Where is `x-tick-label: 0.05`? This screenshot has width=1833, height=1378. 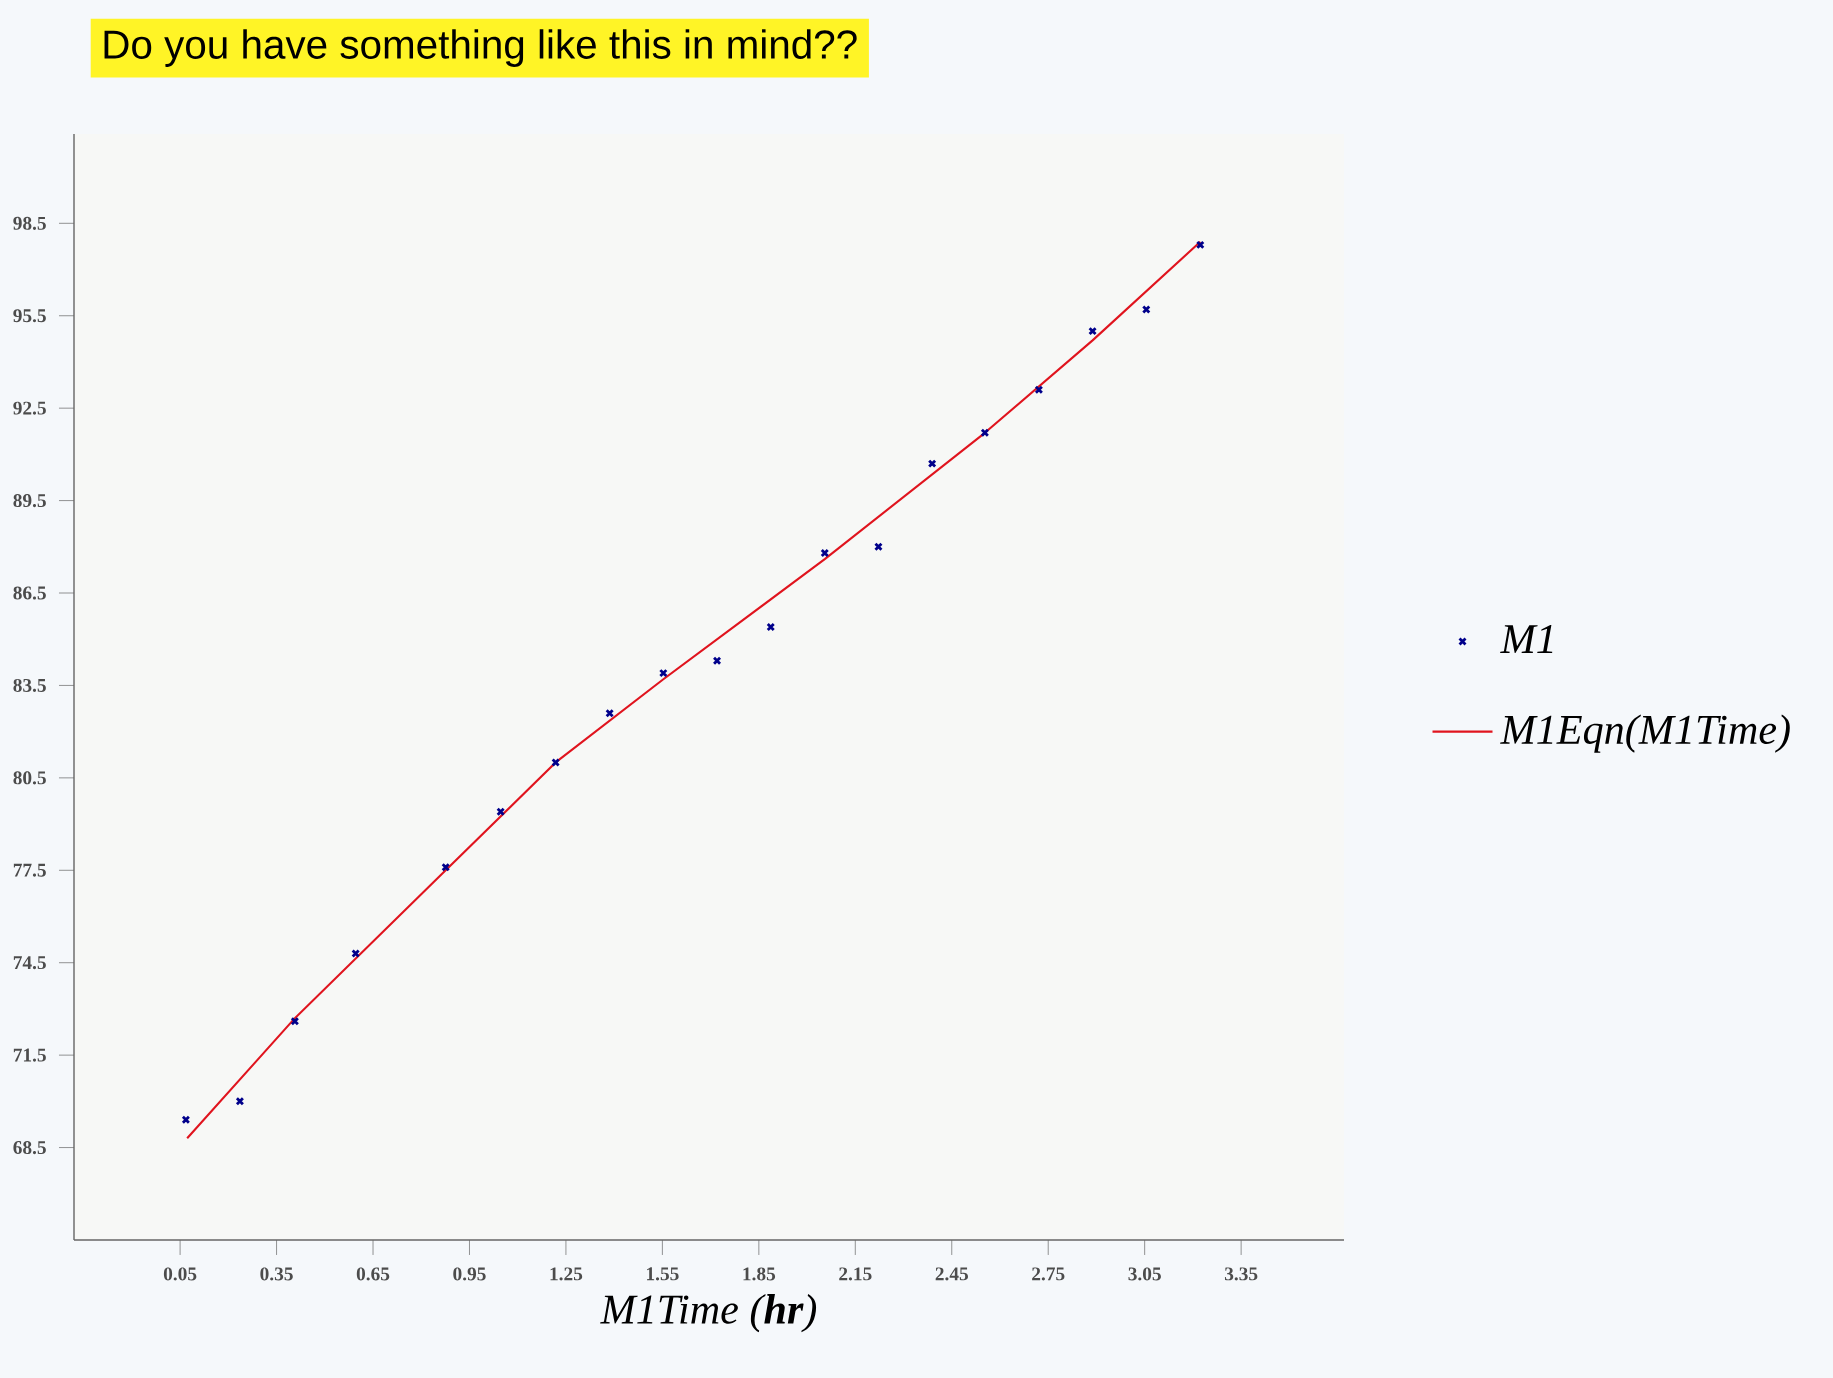
x-tick-label: 0.05 is located at coordinates (180, 1274).